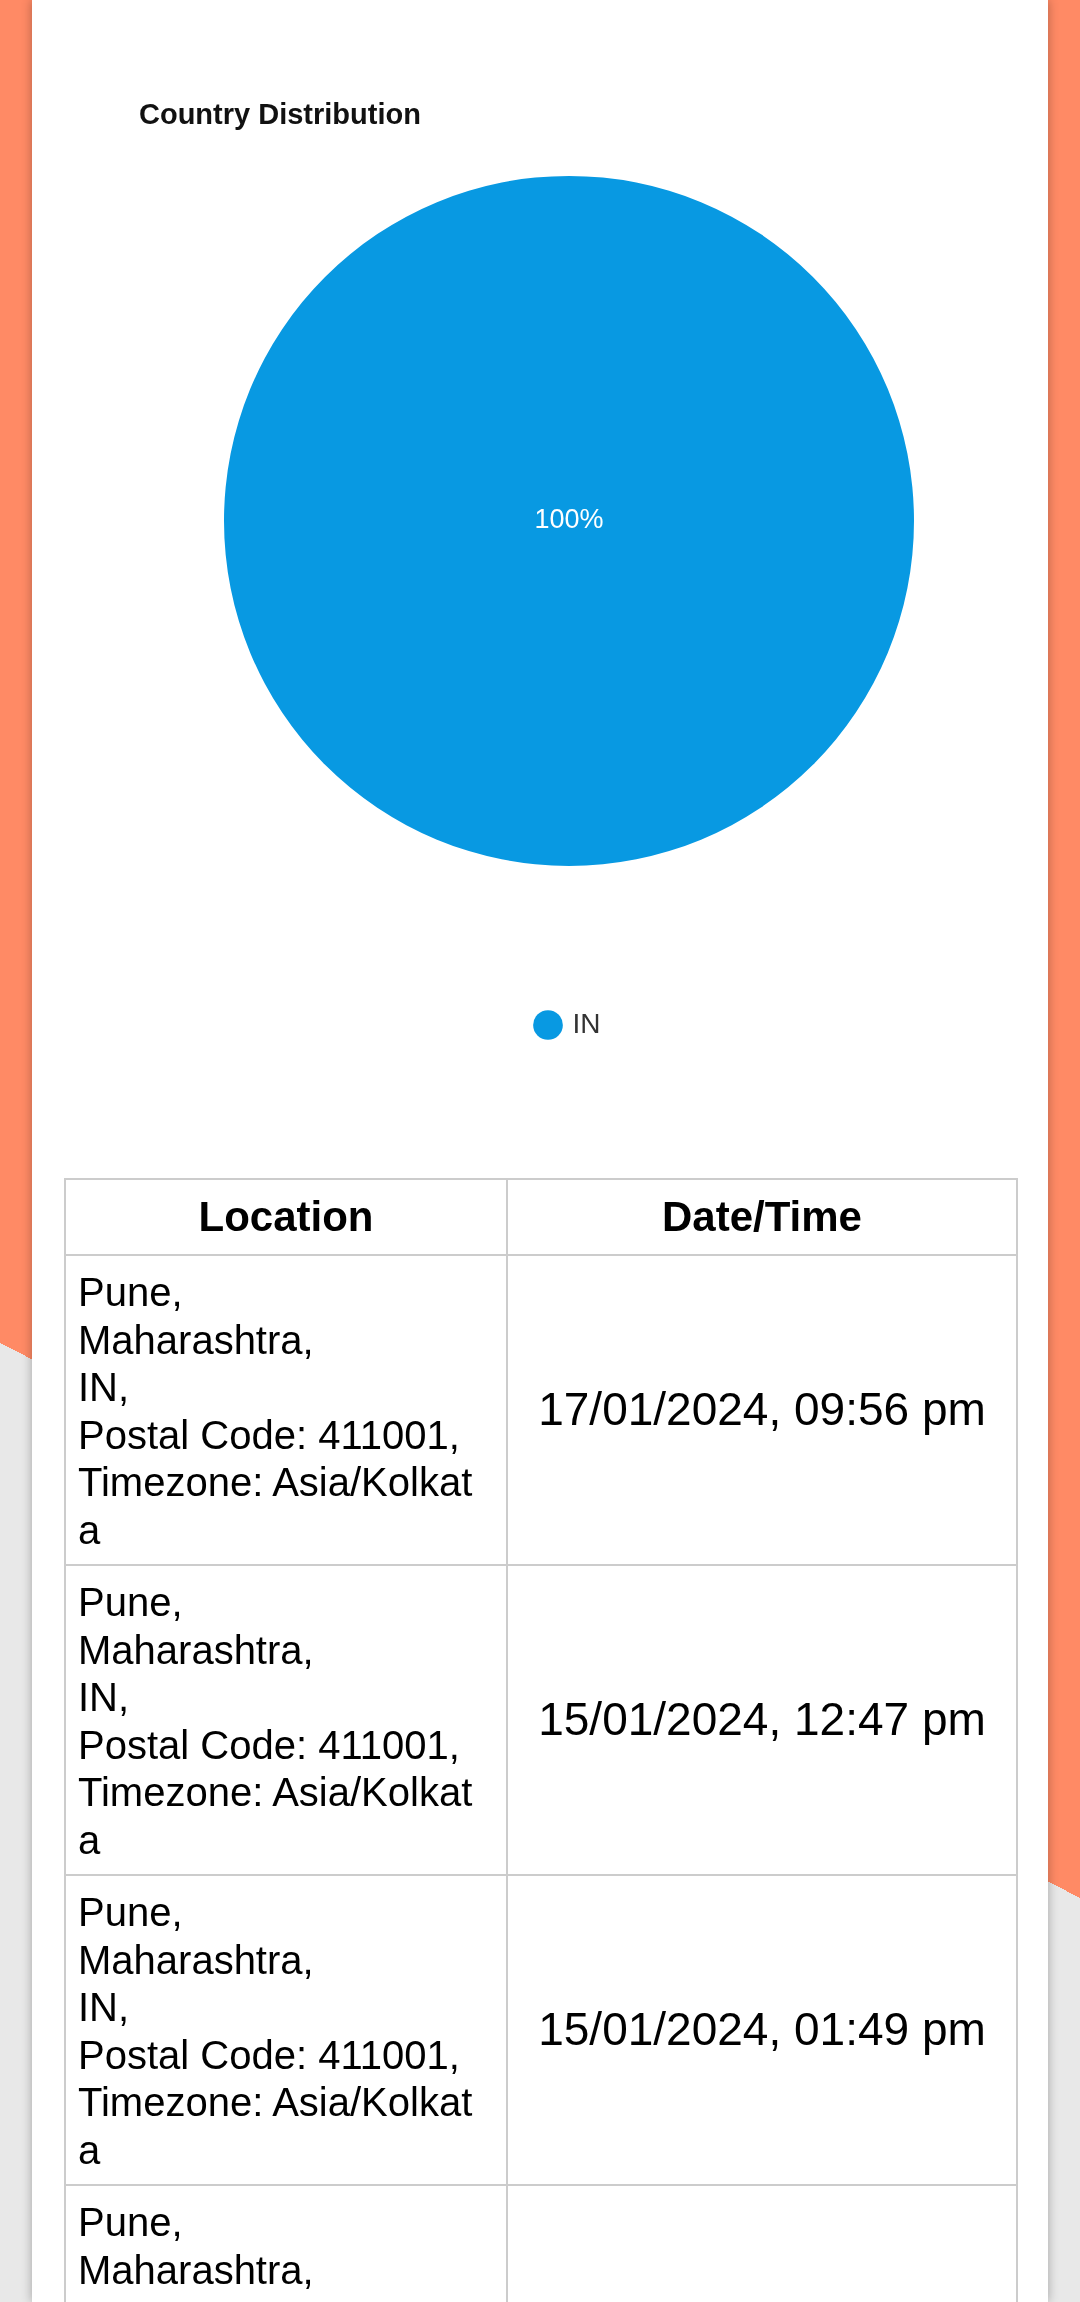 The width and height of the screenshot is (1080, 2302). I want to click on category-label: Date/Time, so click(762, 1217).